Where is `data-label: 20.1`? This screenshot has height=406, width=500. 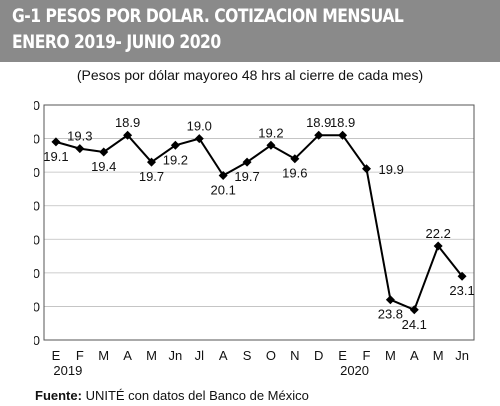 data-label: 20.1 is located at coordinates (223, 190).